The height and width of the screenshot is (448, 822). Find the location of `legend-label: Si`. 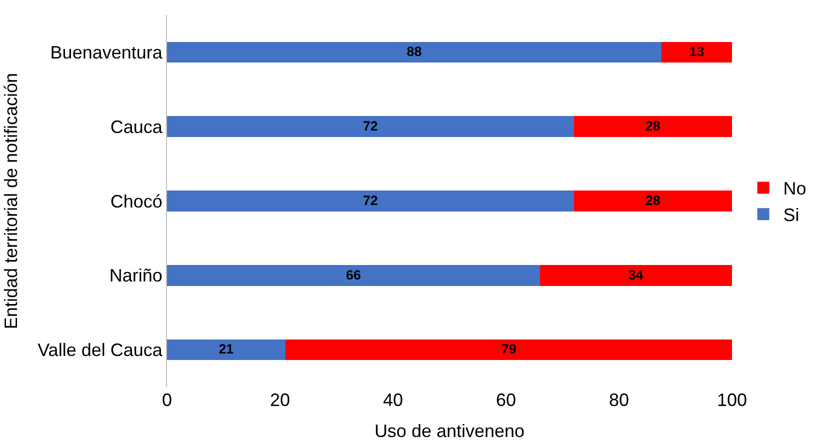

legend-label: Si is located at coordinates (791, 215).